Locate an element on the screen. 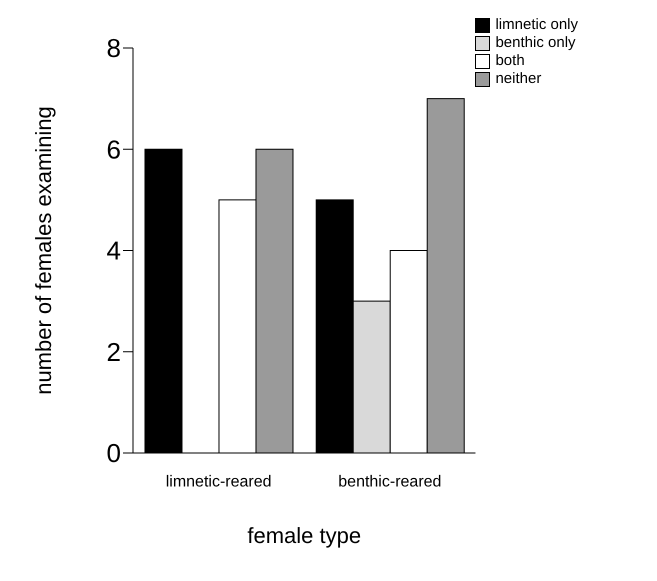  y-tick-label: 8 is located at coordinates (113, 48).